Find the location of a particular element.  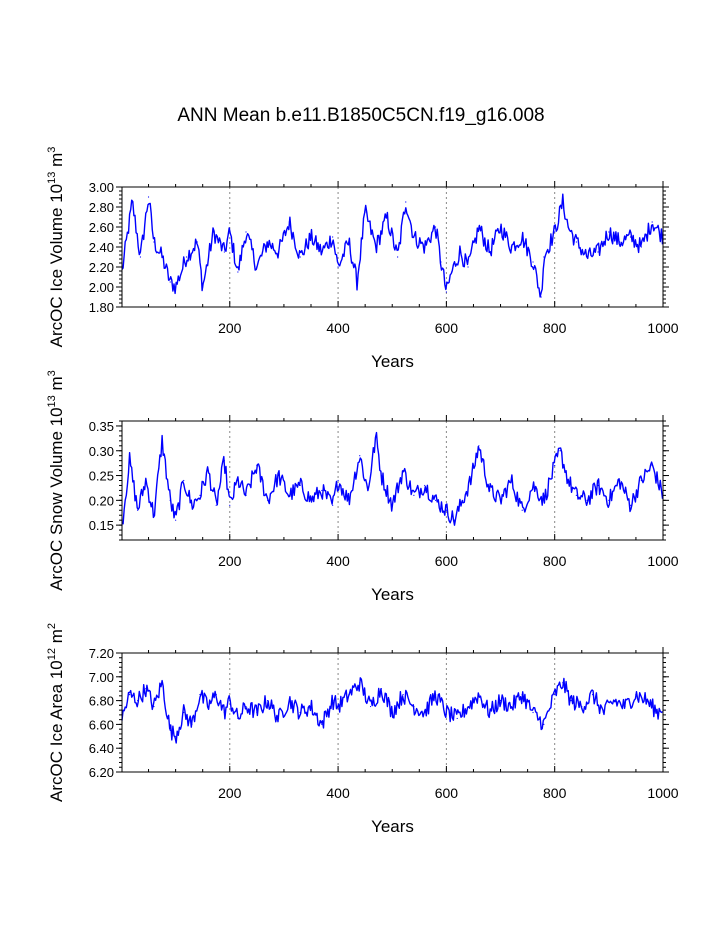

y-tick-label: 0.20 is located at coordinates (101, 500).